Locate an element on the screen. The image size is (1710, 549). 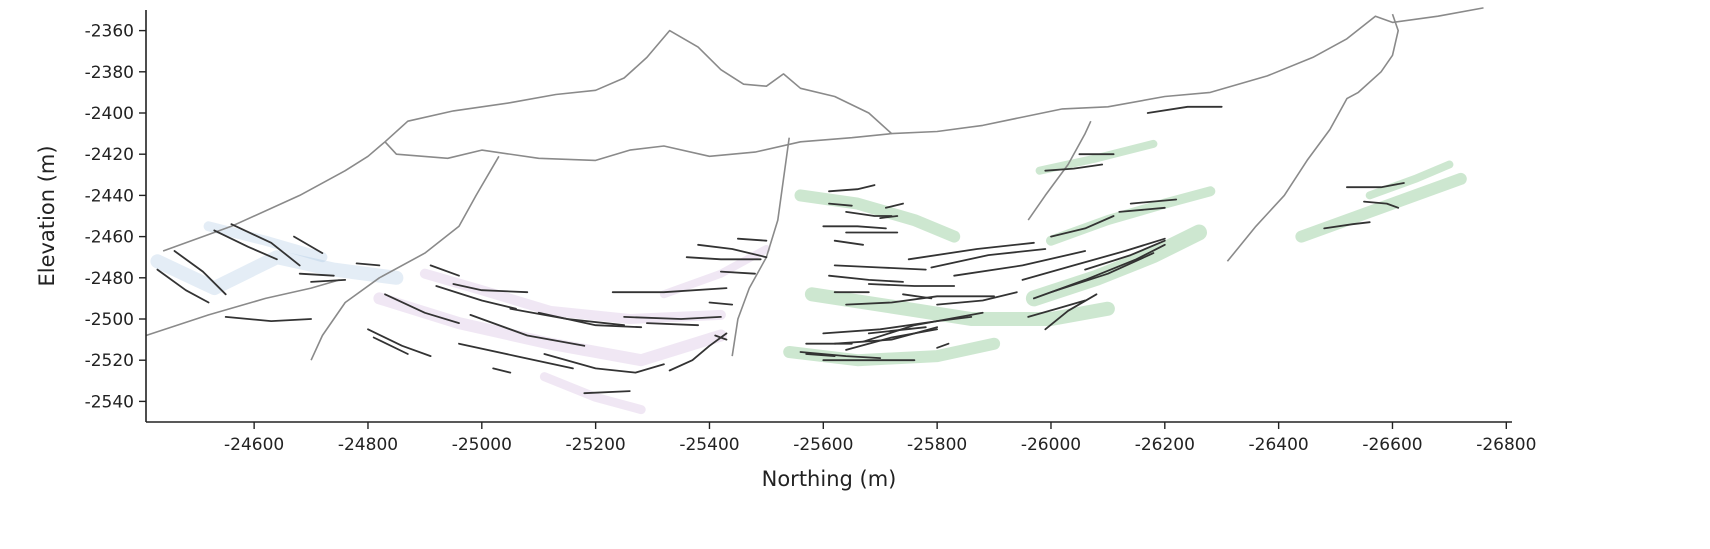
x-tick-label: -26800 is located at coordinates (1506, 445).